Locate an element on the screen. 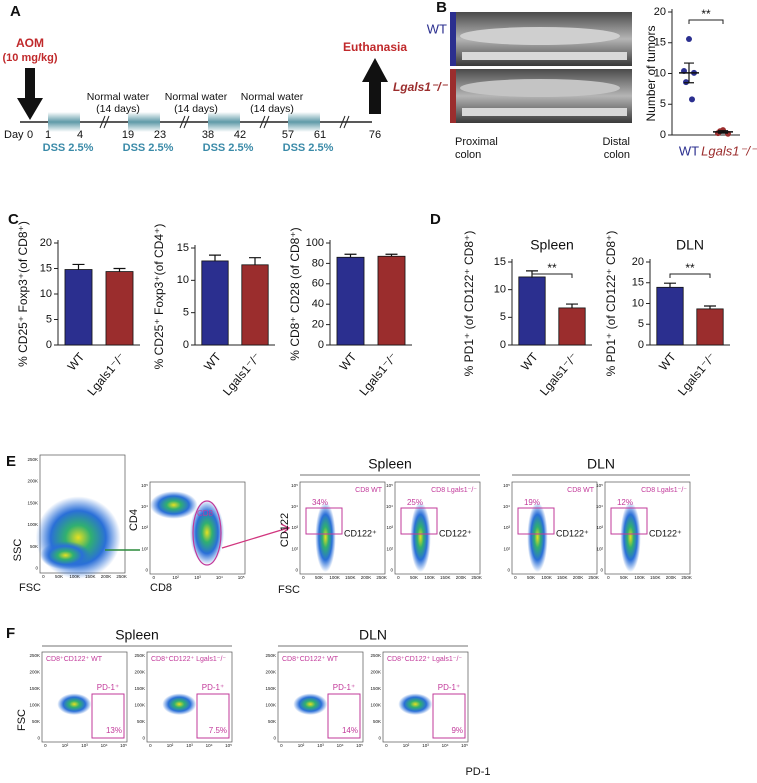 The image size is (757, 783). panel-label: F is located at coordinates (10, 633).